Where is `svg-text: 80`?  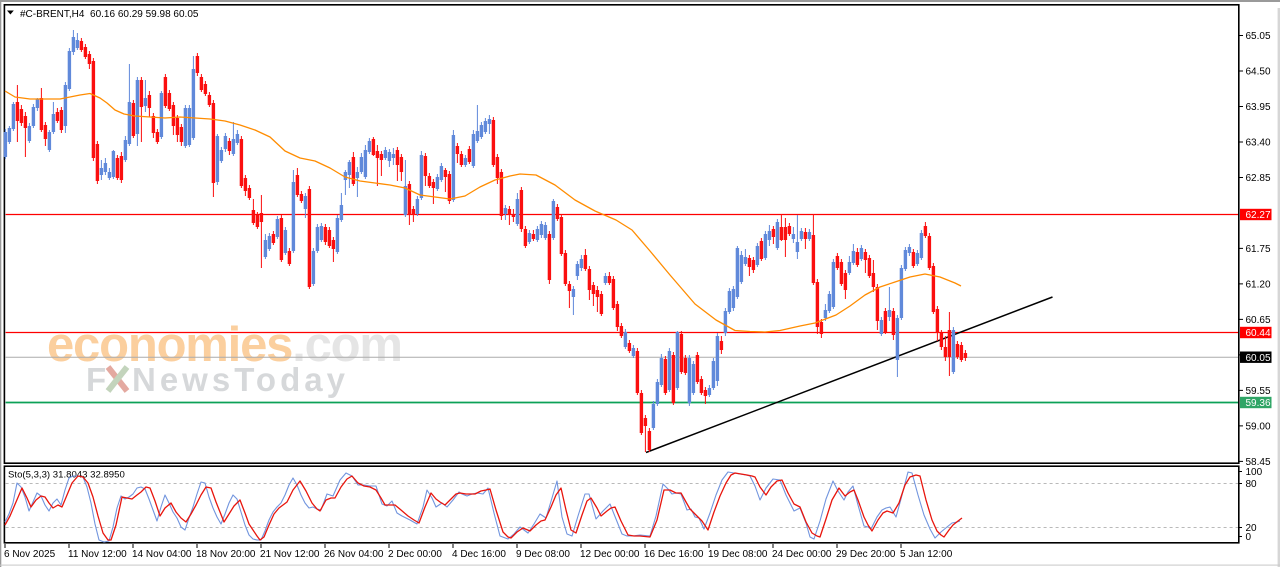
svg-text: 80 is located at coordinates (1252, 484).